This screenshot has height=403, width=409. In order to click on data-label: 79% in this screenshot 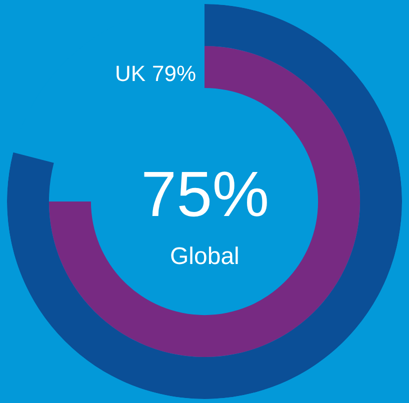, I will do `click(174, 73)`.